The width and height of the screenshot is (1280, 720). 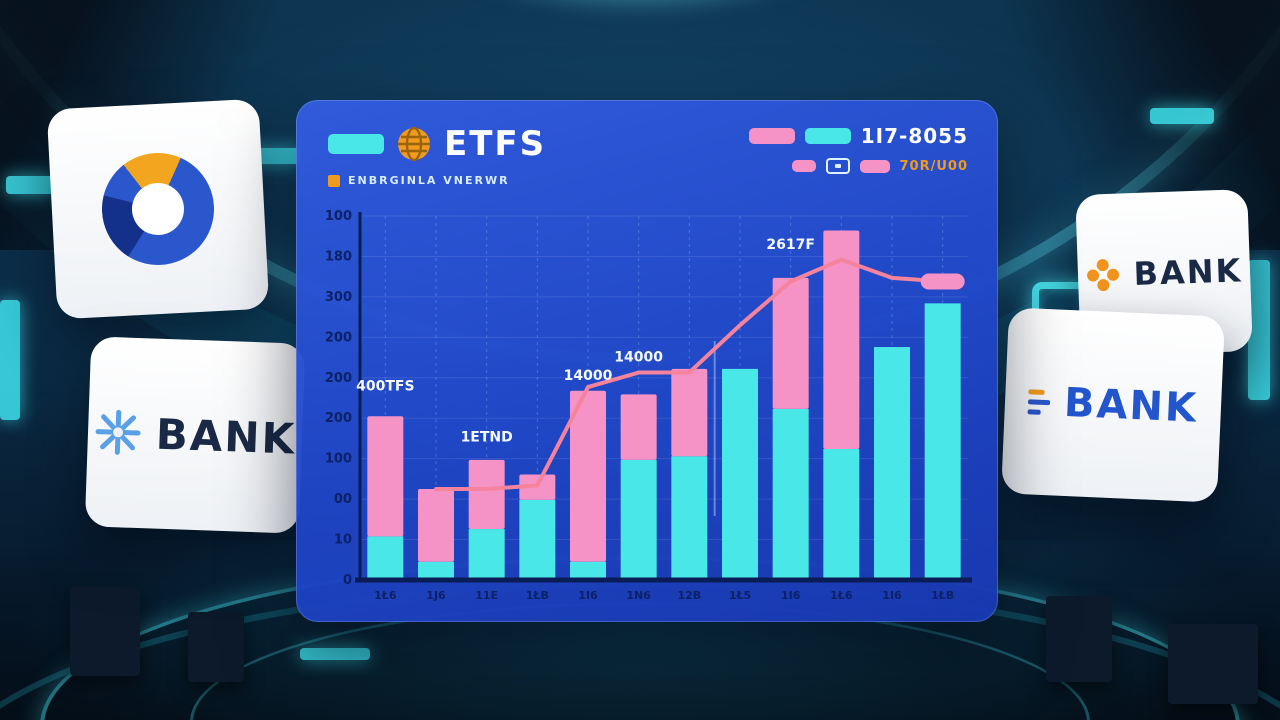 What do you see at coordinates (338, 297) in the screenshot?
I see `y-tick-label: 300` at bounding box center [338, 297].